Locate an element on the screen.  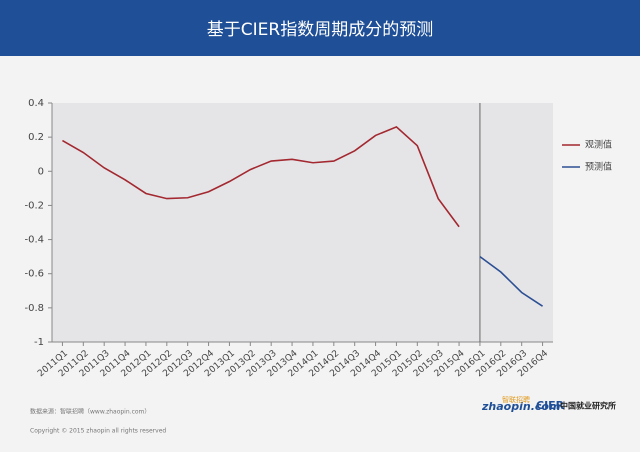
y-tick-label: 0.4 is located at coordinates (36, 103).